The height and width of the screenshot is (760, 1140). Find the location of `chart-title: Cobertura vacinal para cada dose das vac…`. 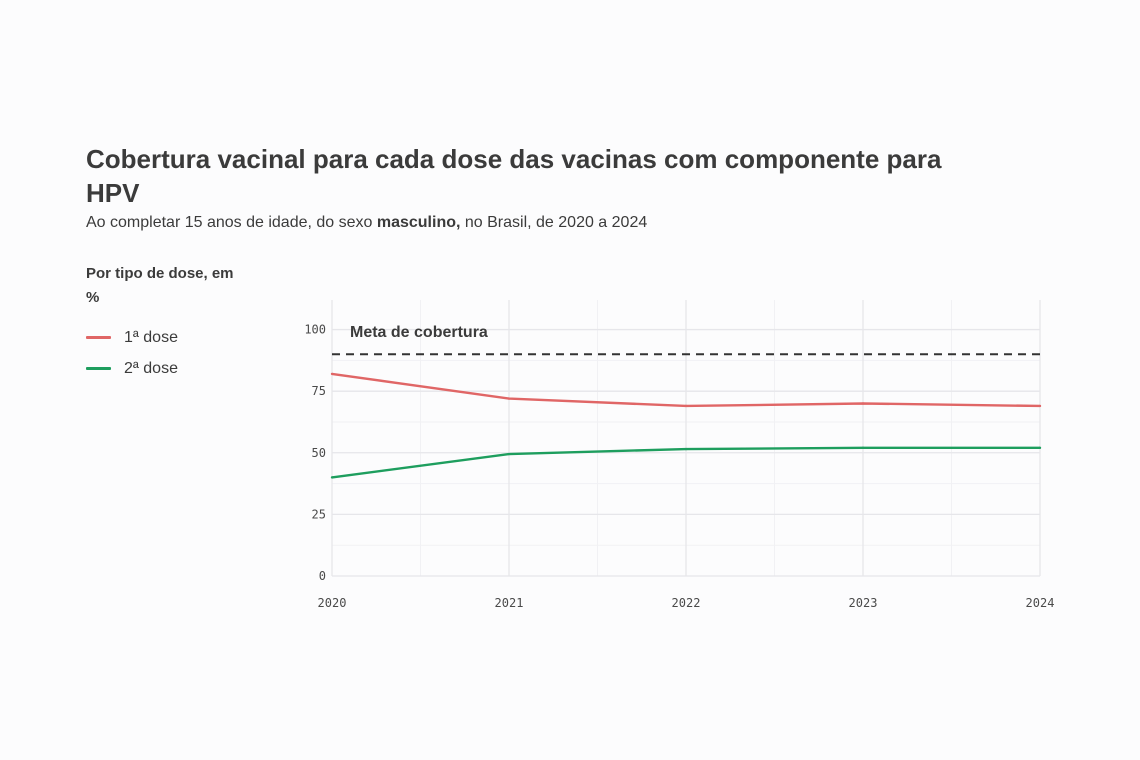

chart-title: Cobertura vacinal para cada dose das vac… is located at coordinates (514, 176).